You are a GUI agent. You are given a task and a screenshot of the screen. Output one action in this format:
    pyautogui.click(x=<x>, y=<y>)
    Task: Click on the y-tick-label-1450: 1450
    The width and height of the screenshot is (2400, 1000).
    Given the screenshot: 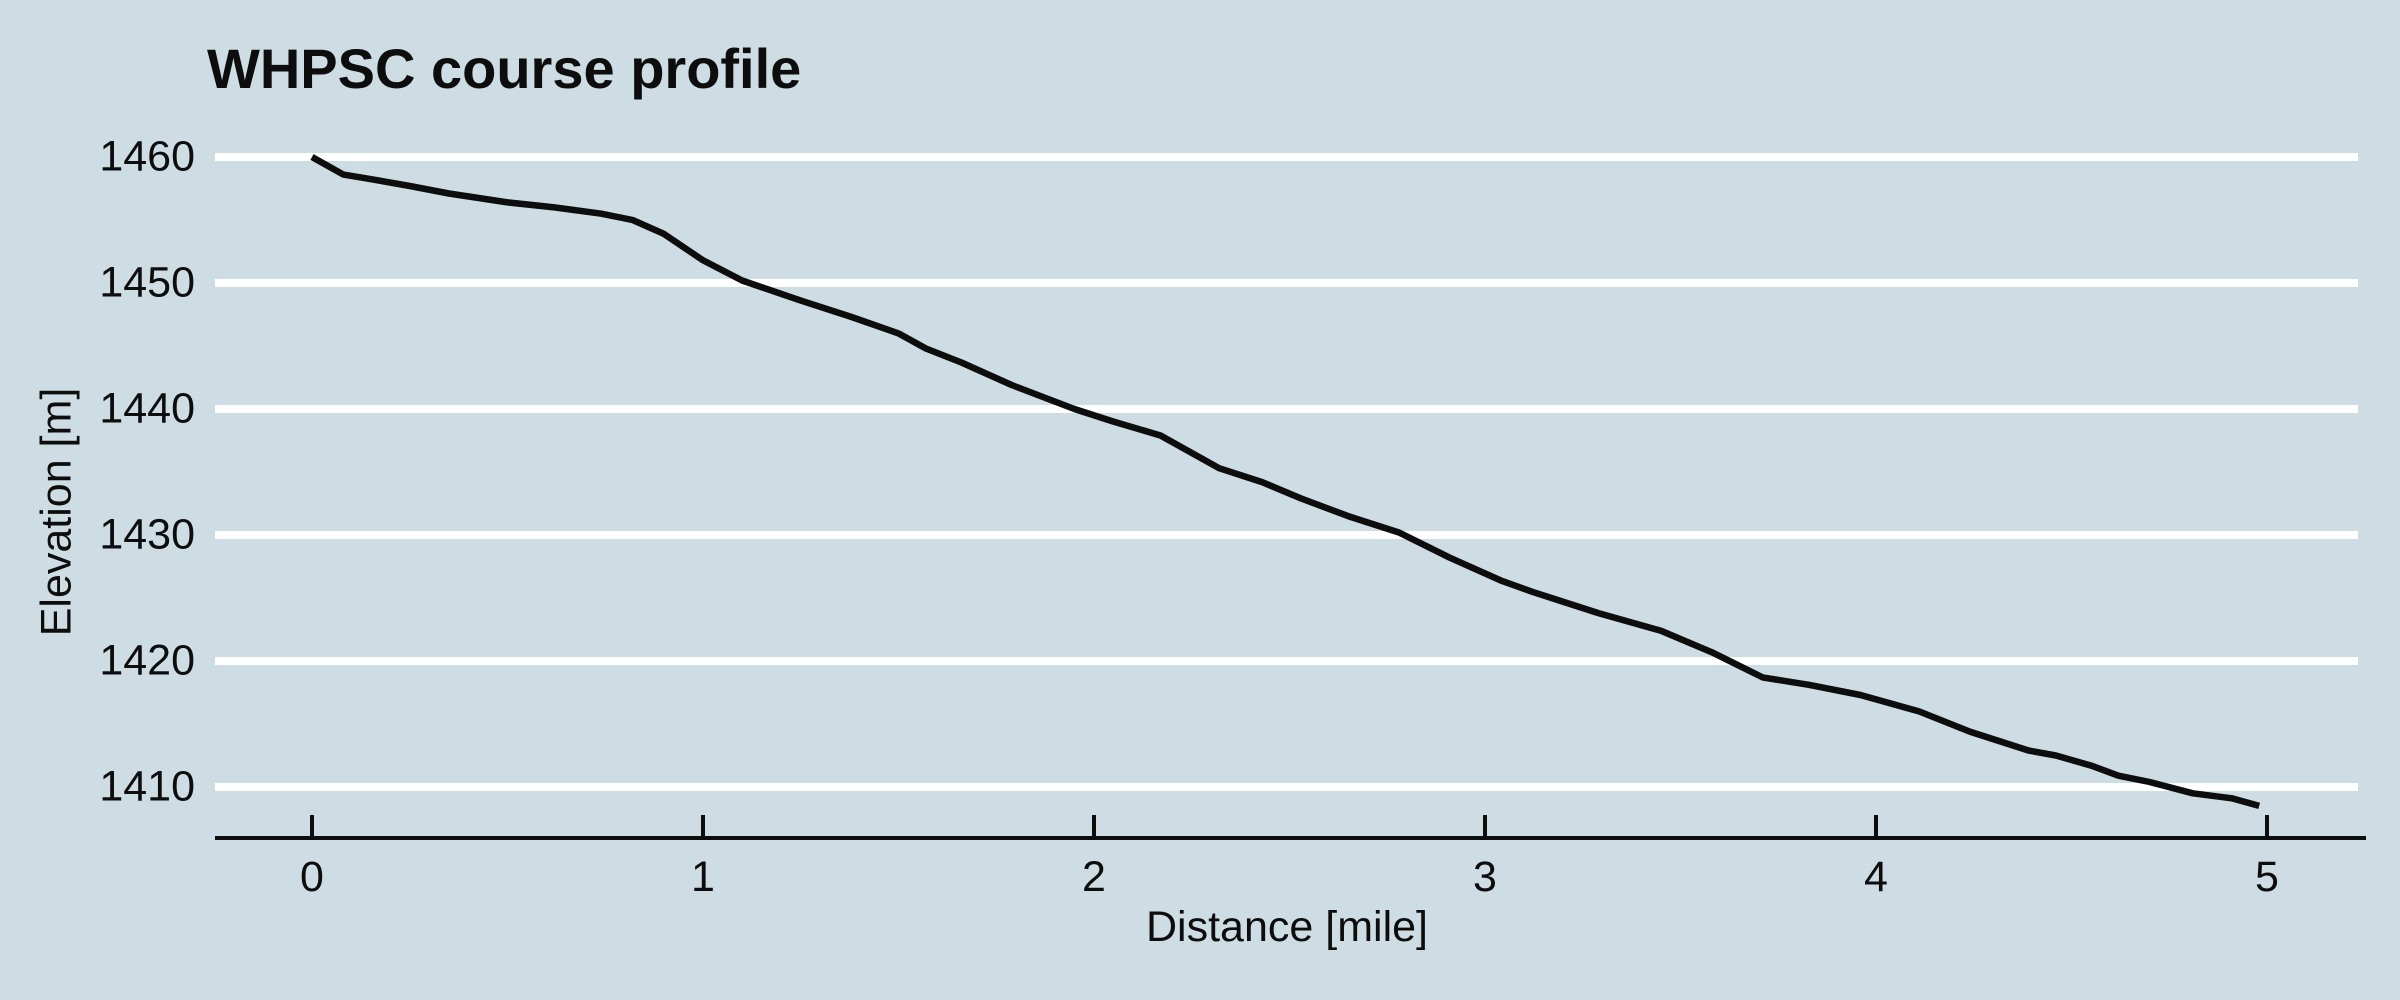 What is the action you would take?
    pyautogui.click(x=147, y=282)
    